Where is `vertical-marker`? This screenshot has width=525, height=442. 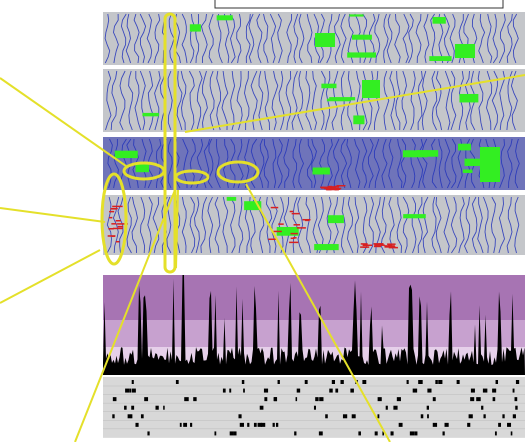 vertical-marker is located at coordinates (170, 143).